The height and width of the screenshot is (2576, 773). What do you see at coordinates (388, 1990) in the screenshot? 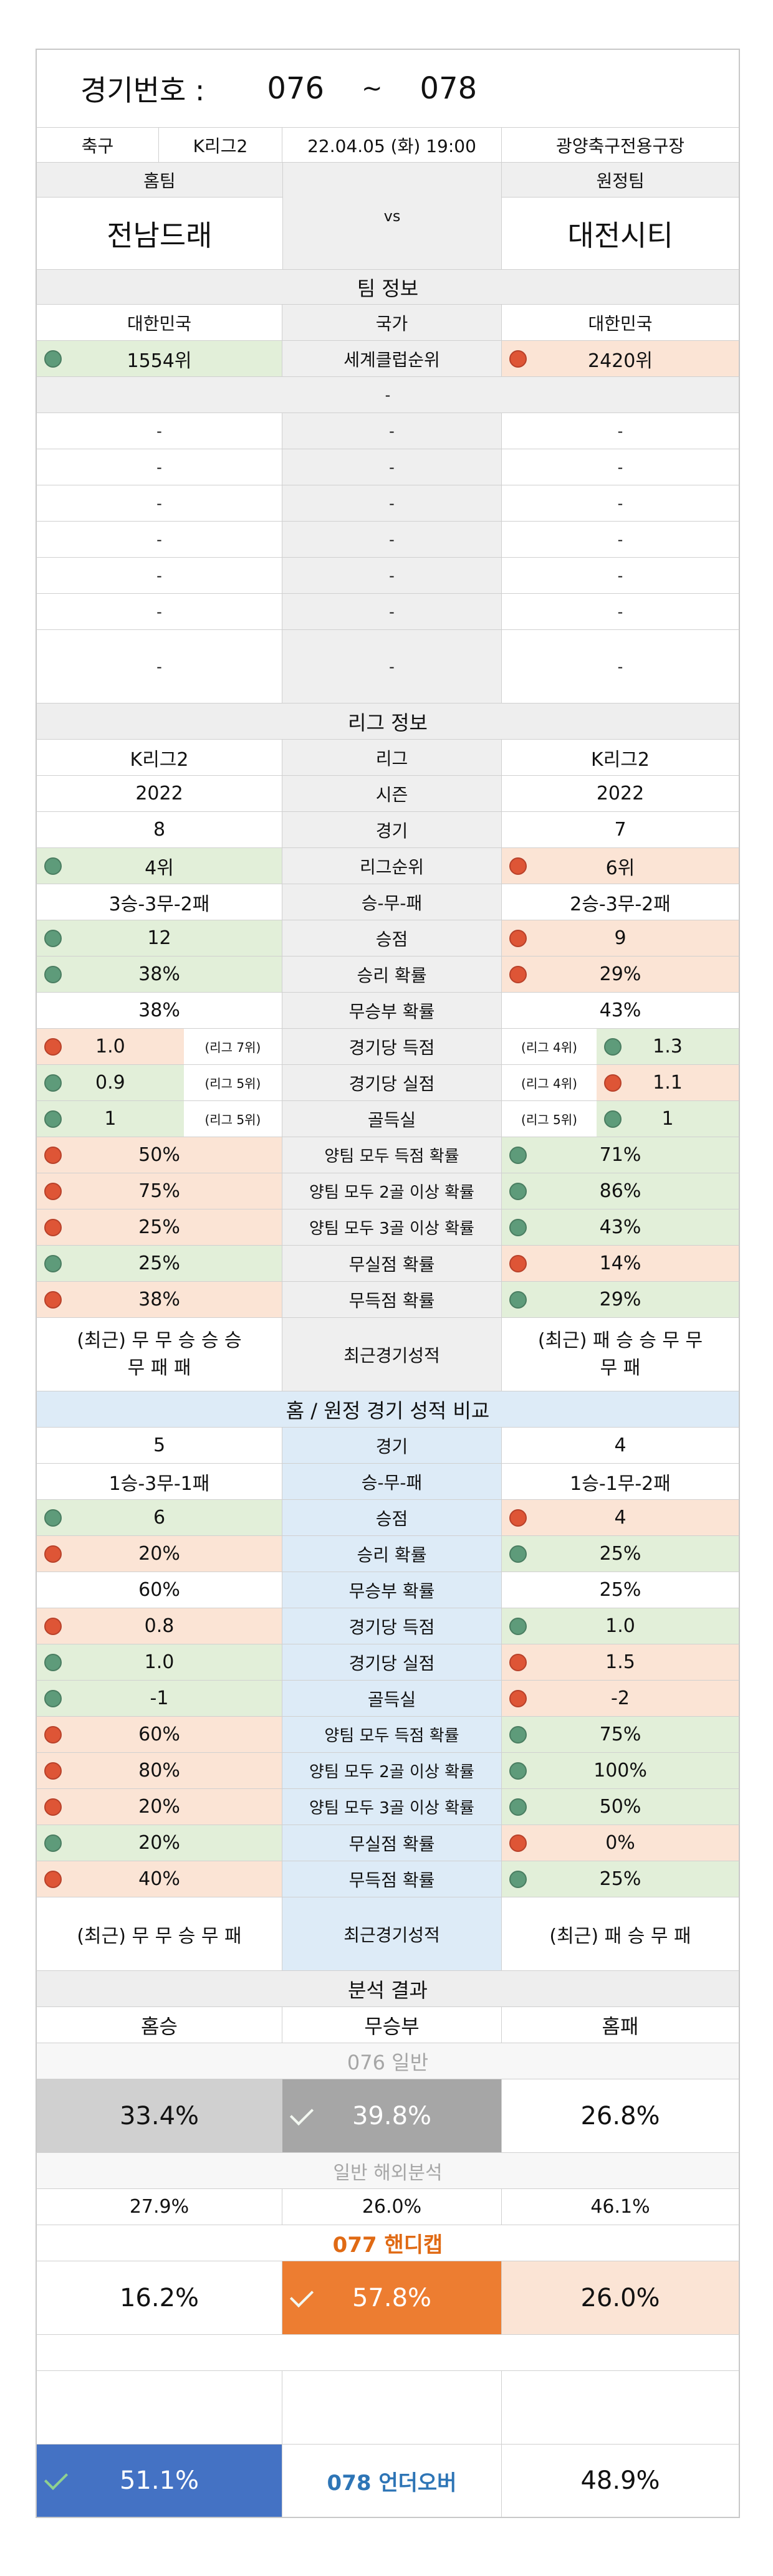
I see `analysis-title: 분석 결과` at bounding box center [388, 1990].